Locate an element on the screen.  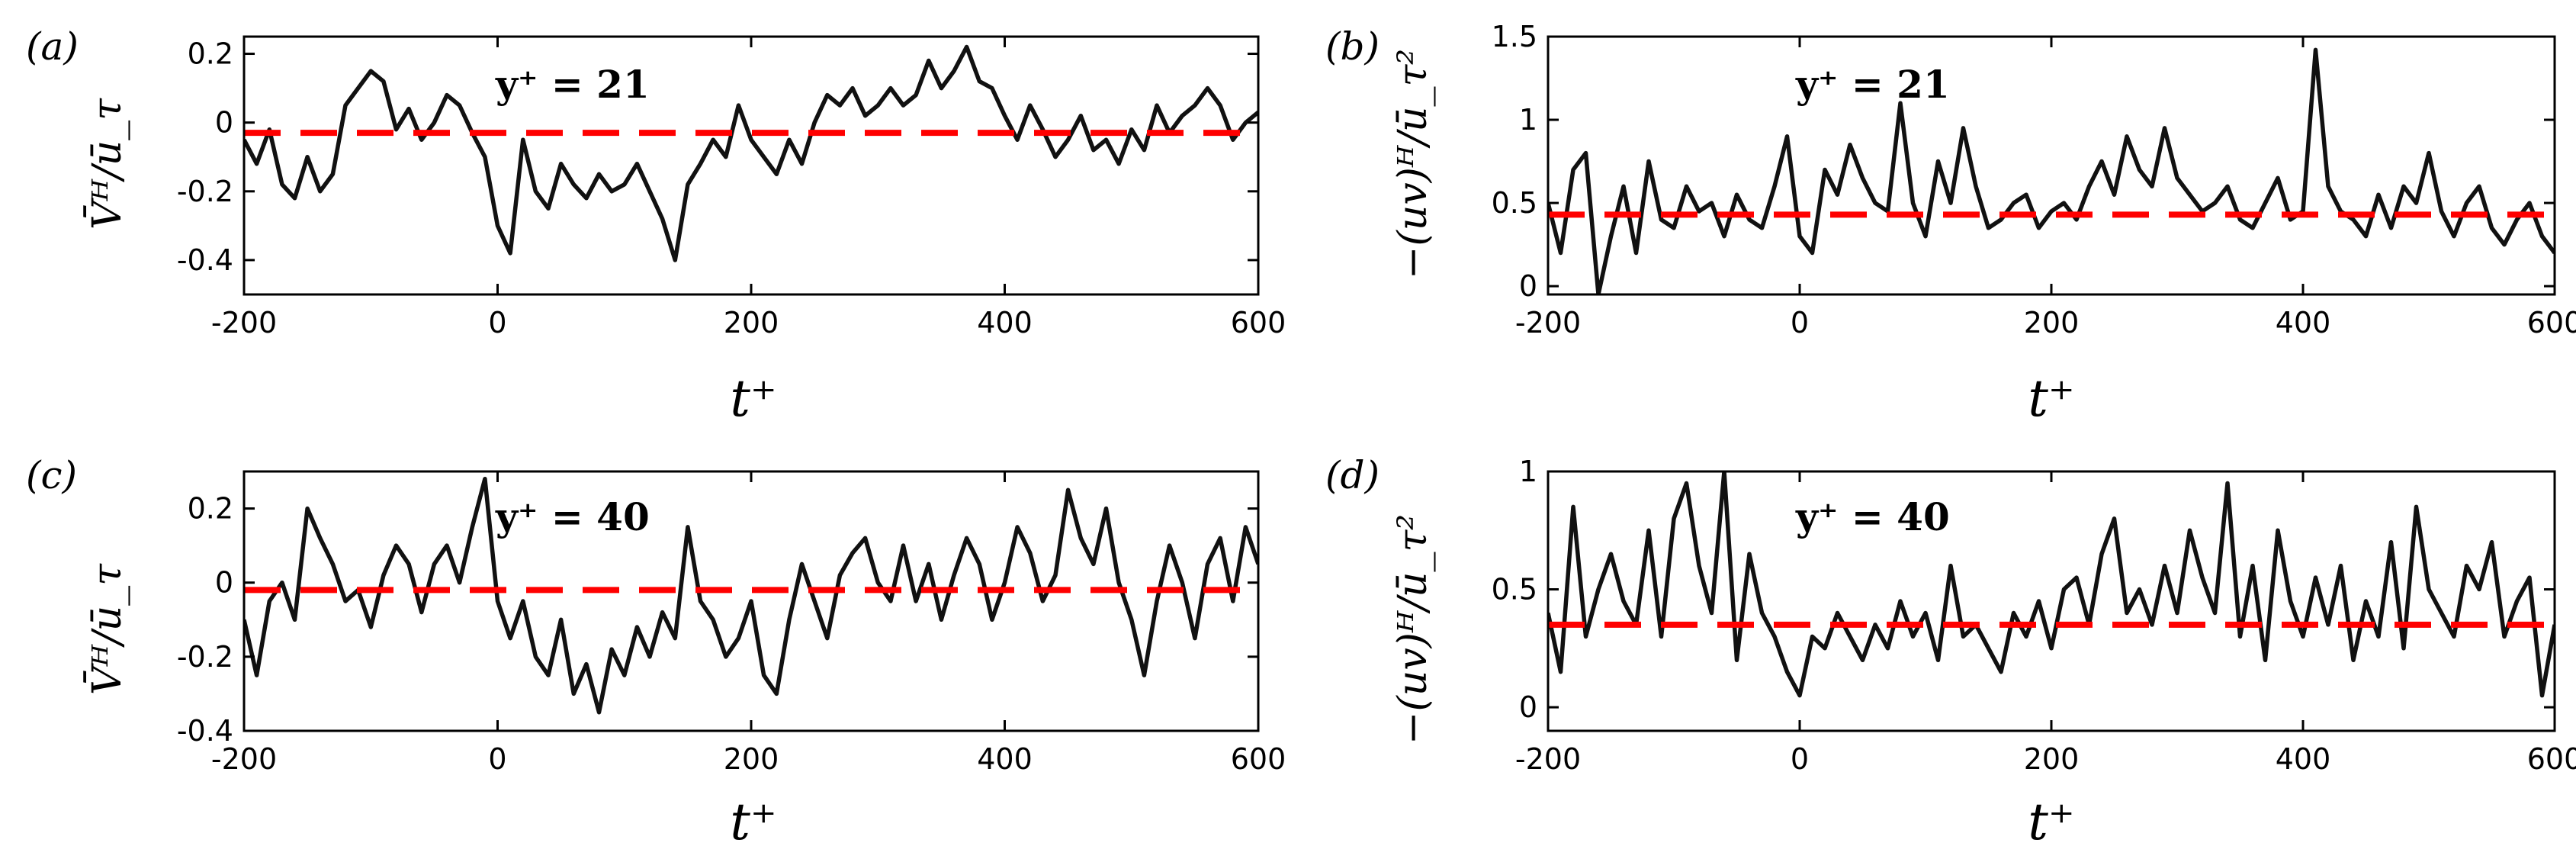
panel-c-ytick-label: 0 is located at coordinates (224, 583).